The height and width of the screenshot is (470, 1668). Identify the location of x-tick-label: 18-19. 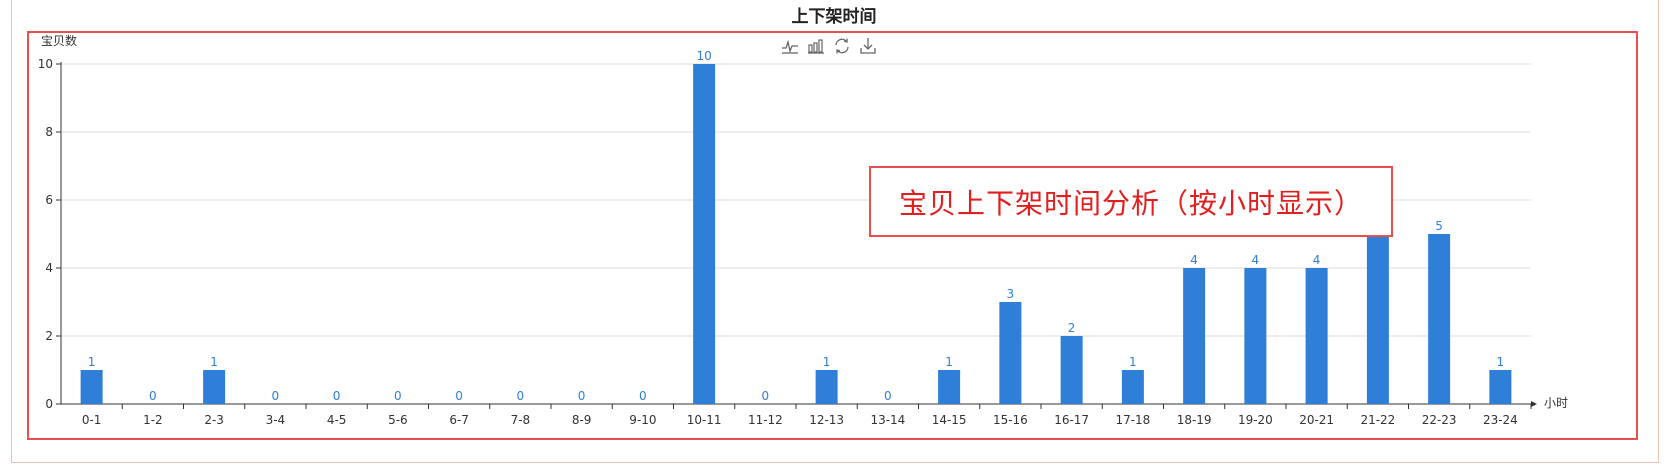
(1194, 420).